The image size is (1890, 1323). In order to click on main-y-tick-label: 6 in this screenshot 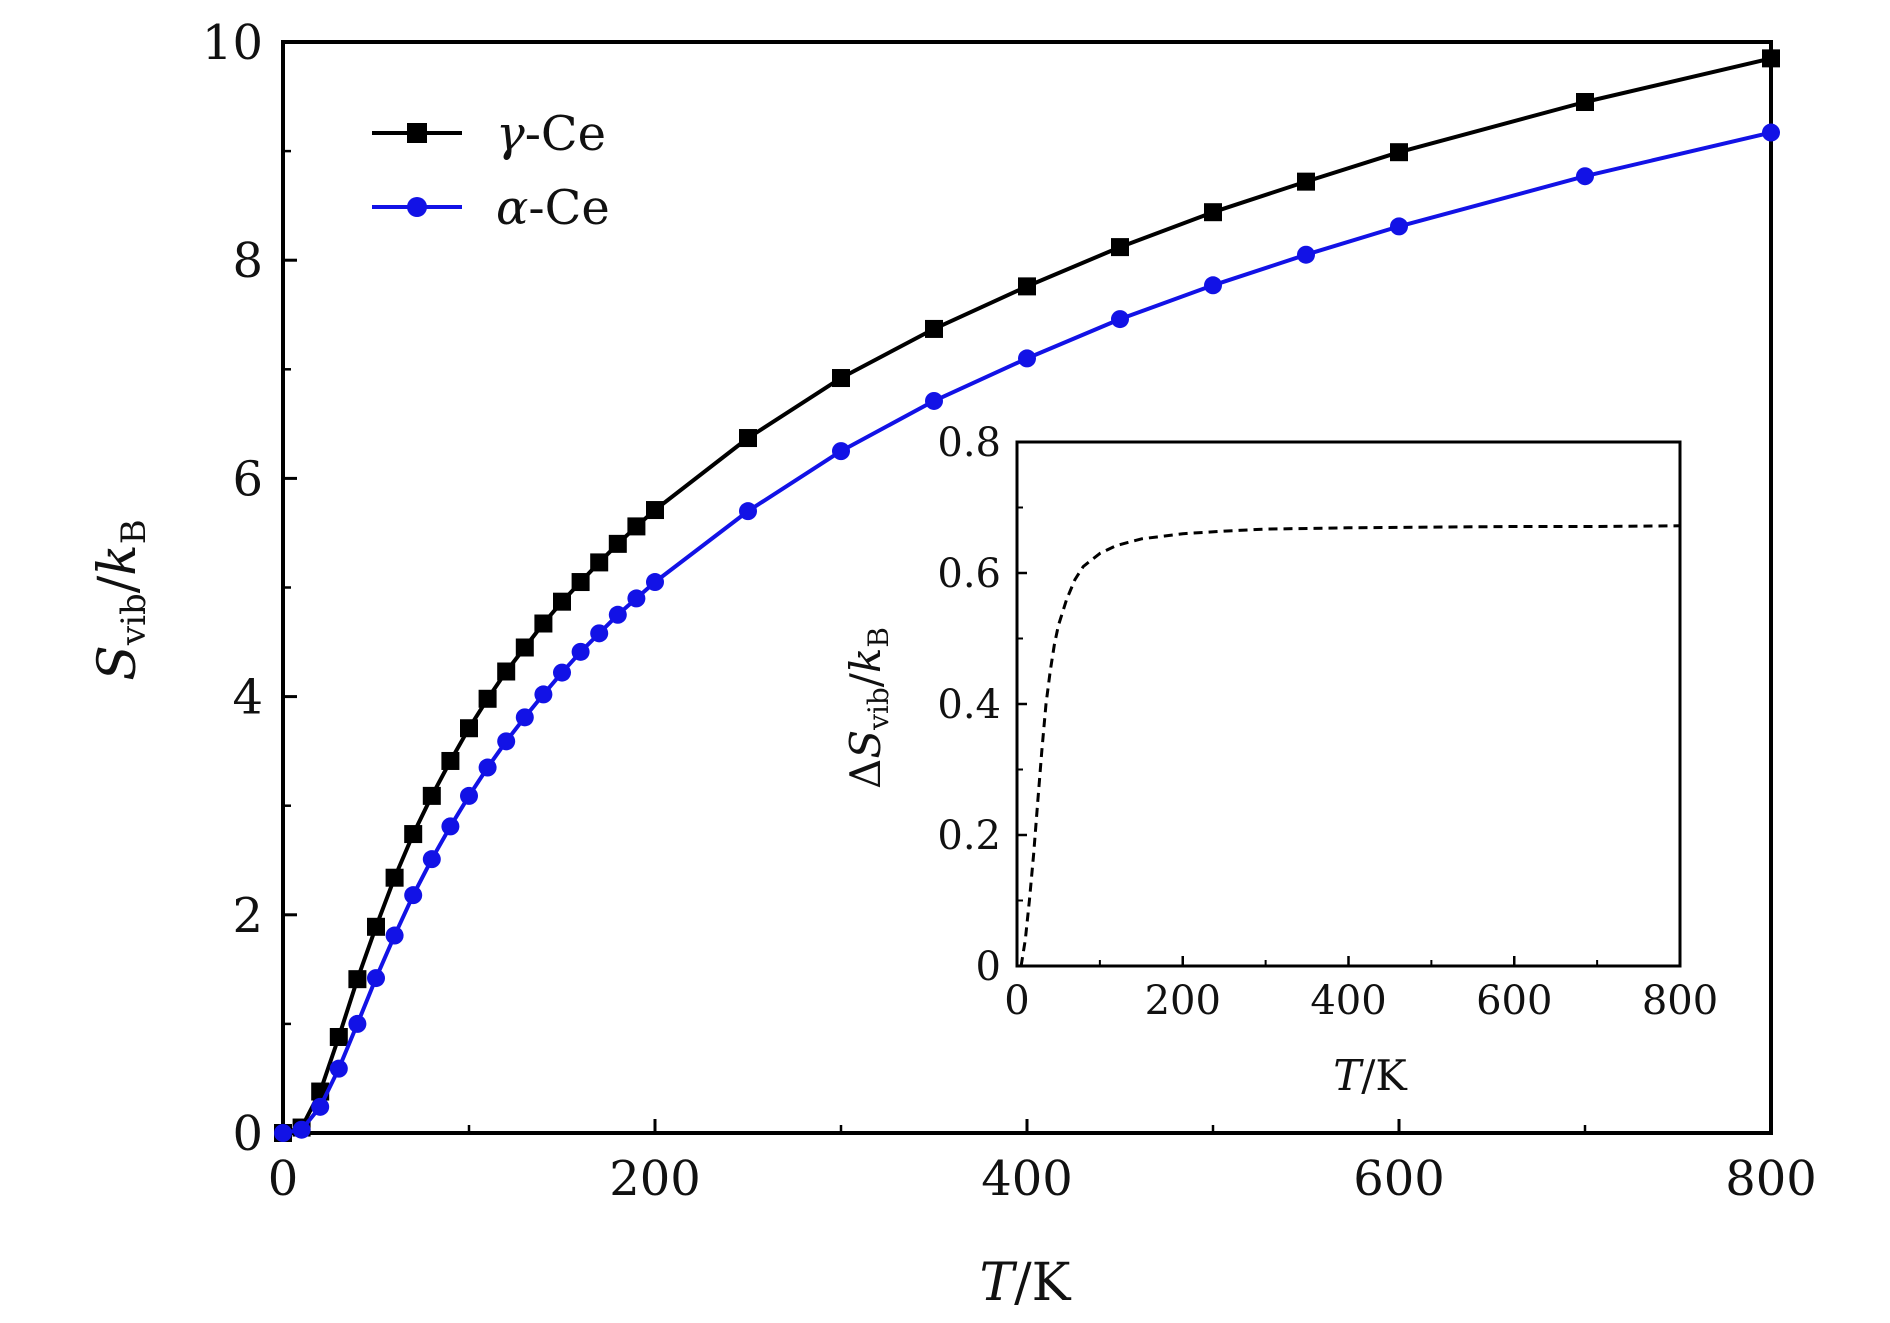, I will do `click(247, 479)`.